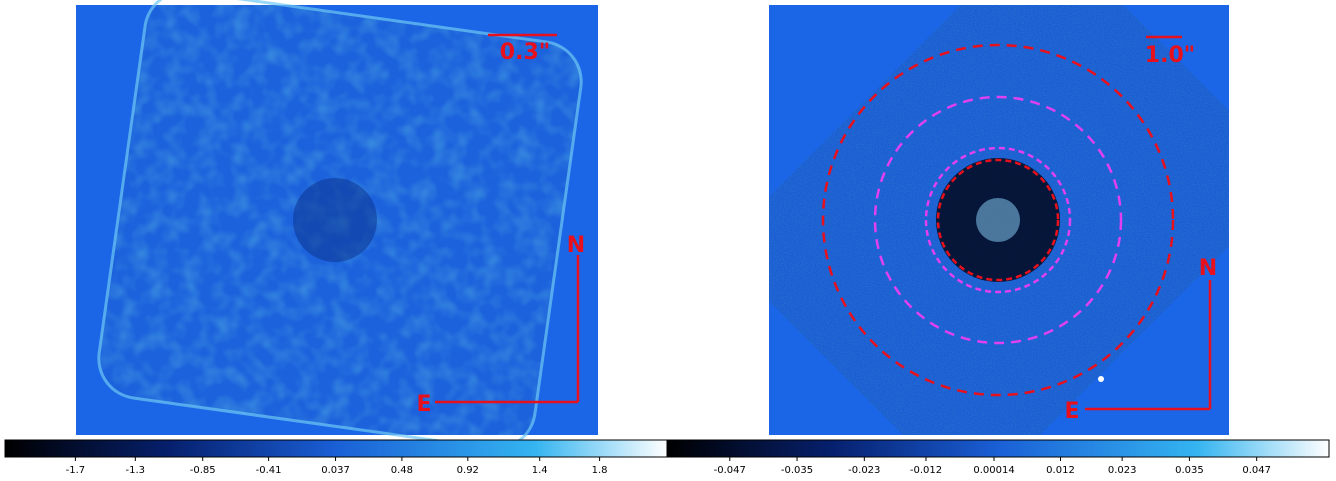 This screenshot has width=1336, height=481. What do you see at coordinates (76, 470) in the screenshot?
I see `tick-label: -1.7` at bounding box center [76, 470].